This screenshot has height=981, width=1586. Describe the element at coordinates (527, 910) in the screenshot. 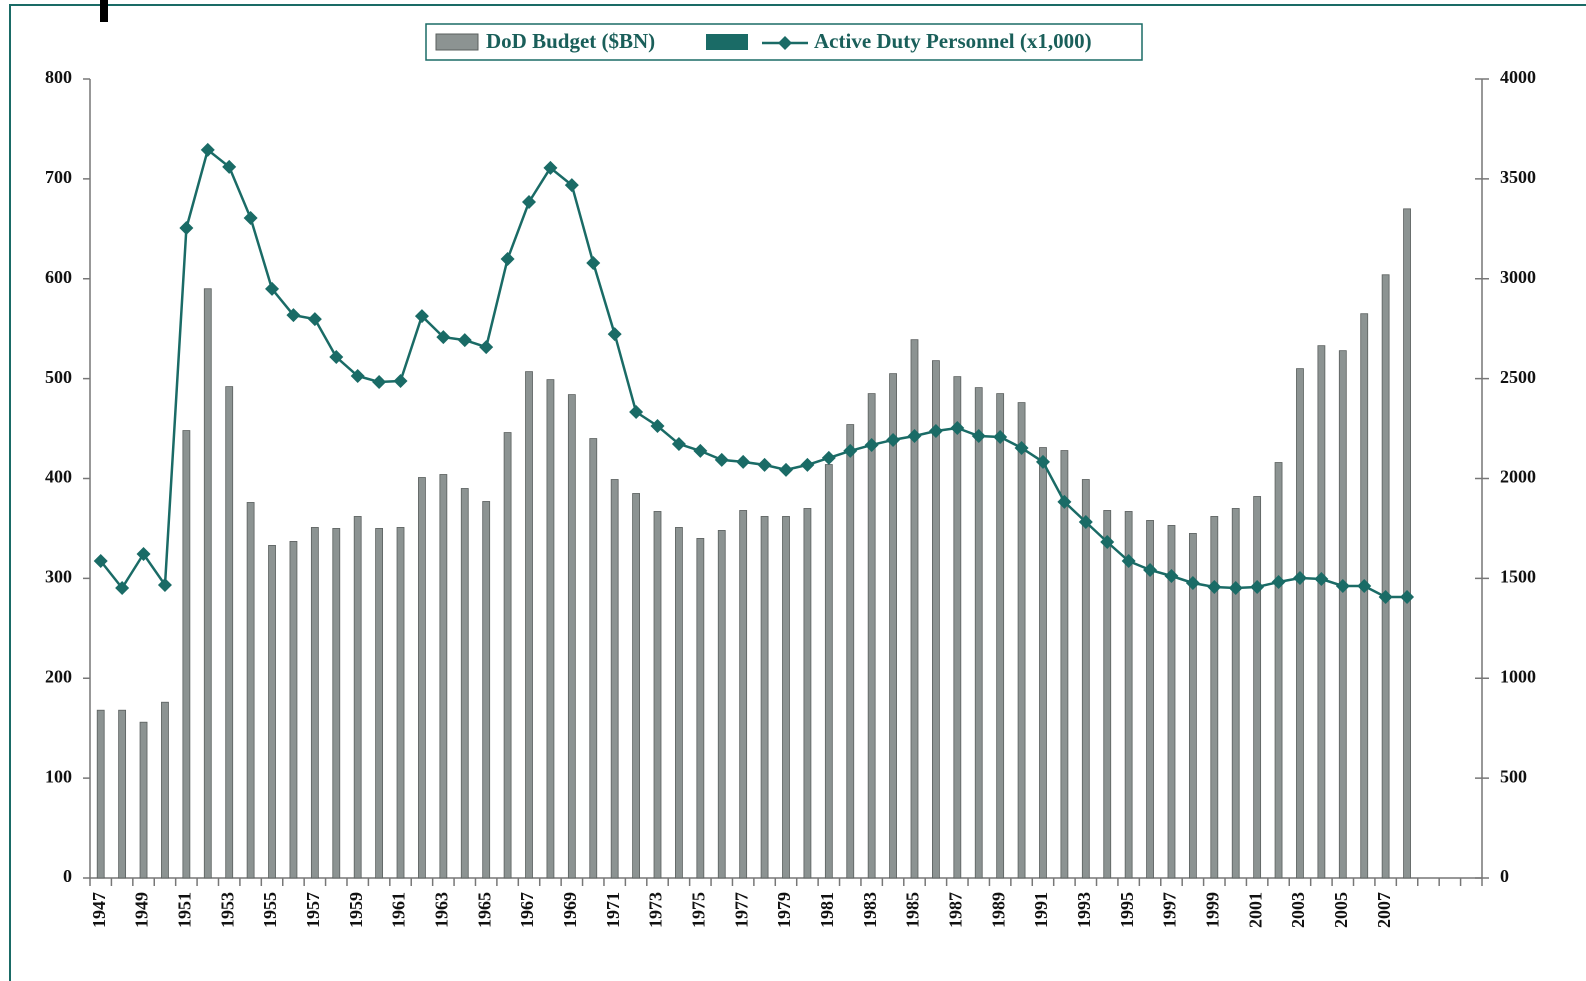

I see `x-tick-label: 1967` at that location.